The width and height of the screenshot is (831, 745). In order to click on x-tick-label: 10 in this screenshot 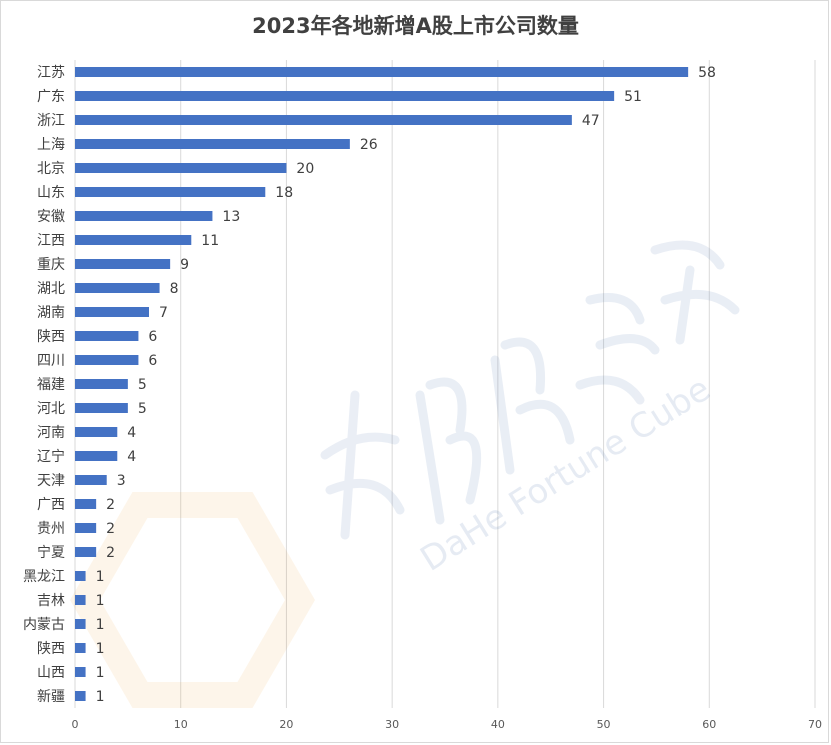, I will do `click(181, 724)`.